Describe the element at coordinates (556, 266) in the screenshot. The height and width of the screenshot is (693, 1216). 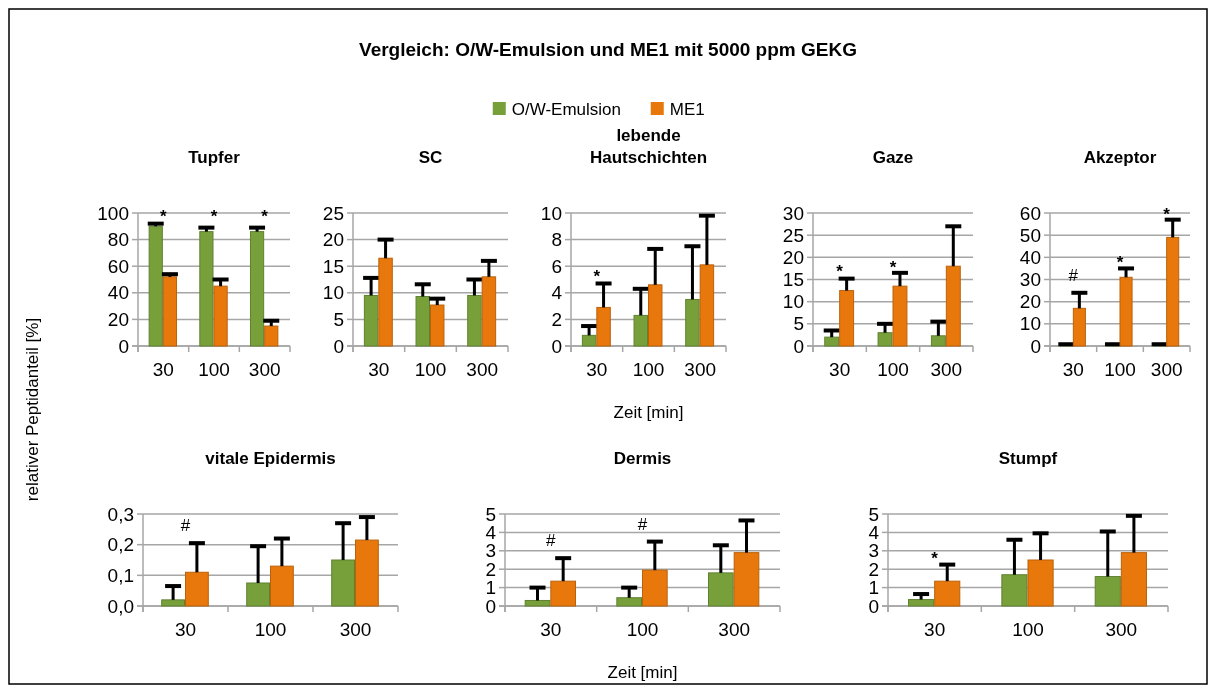
I see `y-tick-label: 6` at that location.